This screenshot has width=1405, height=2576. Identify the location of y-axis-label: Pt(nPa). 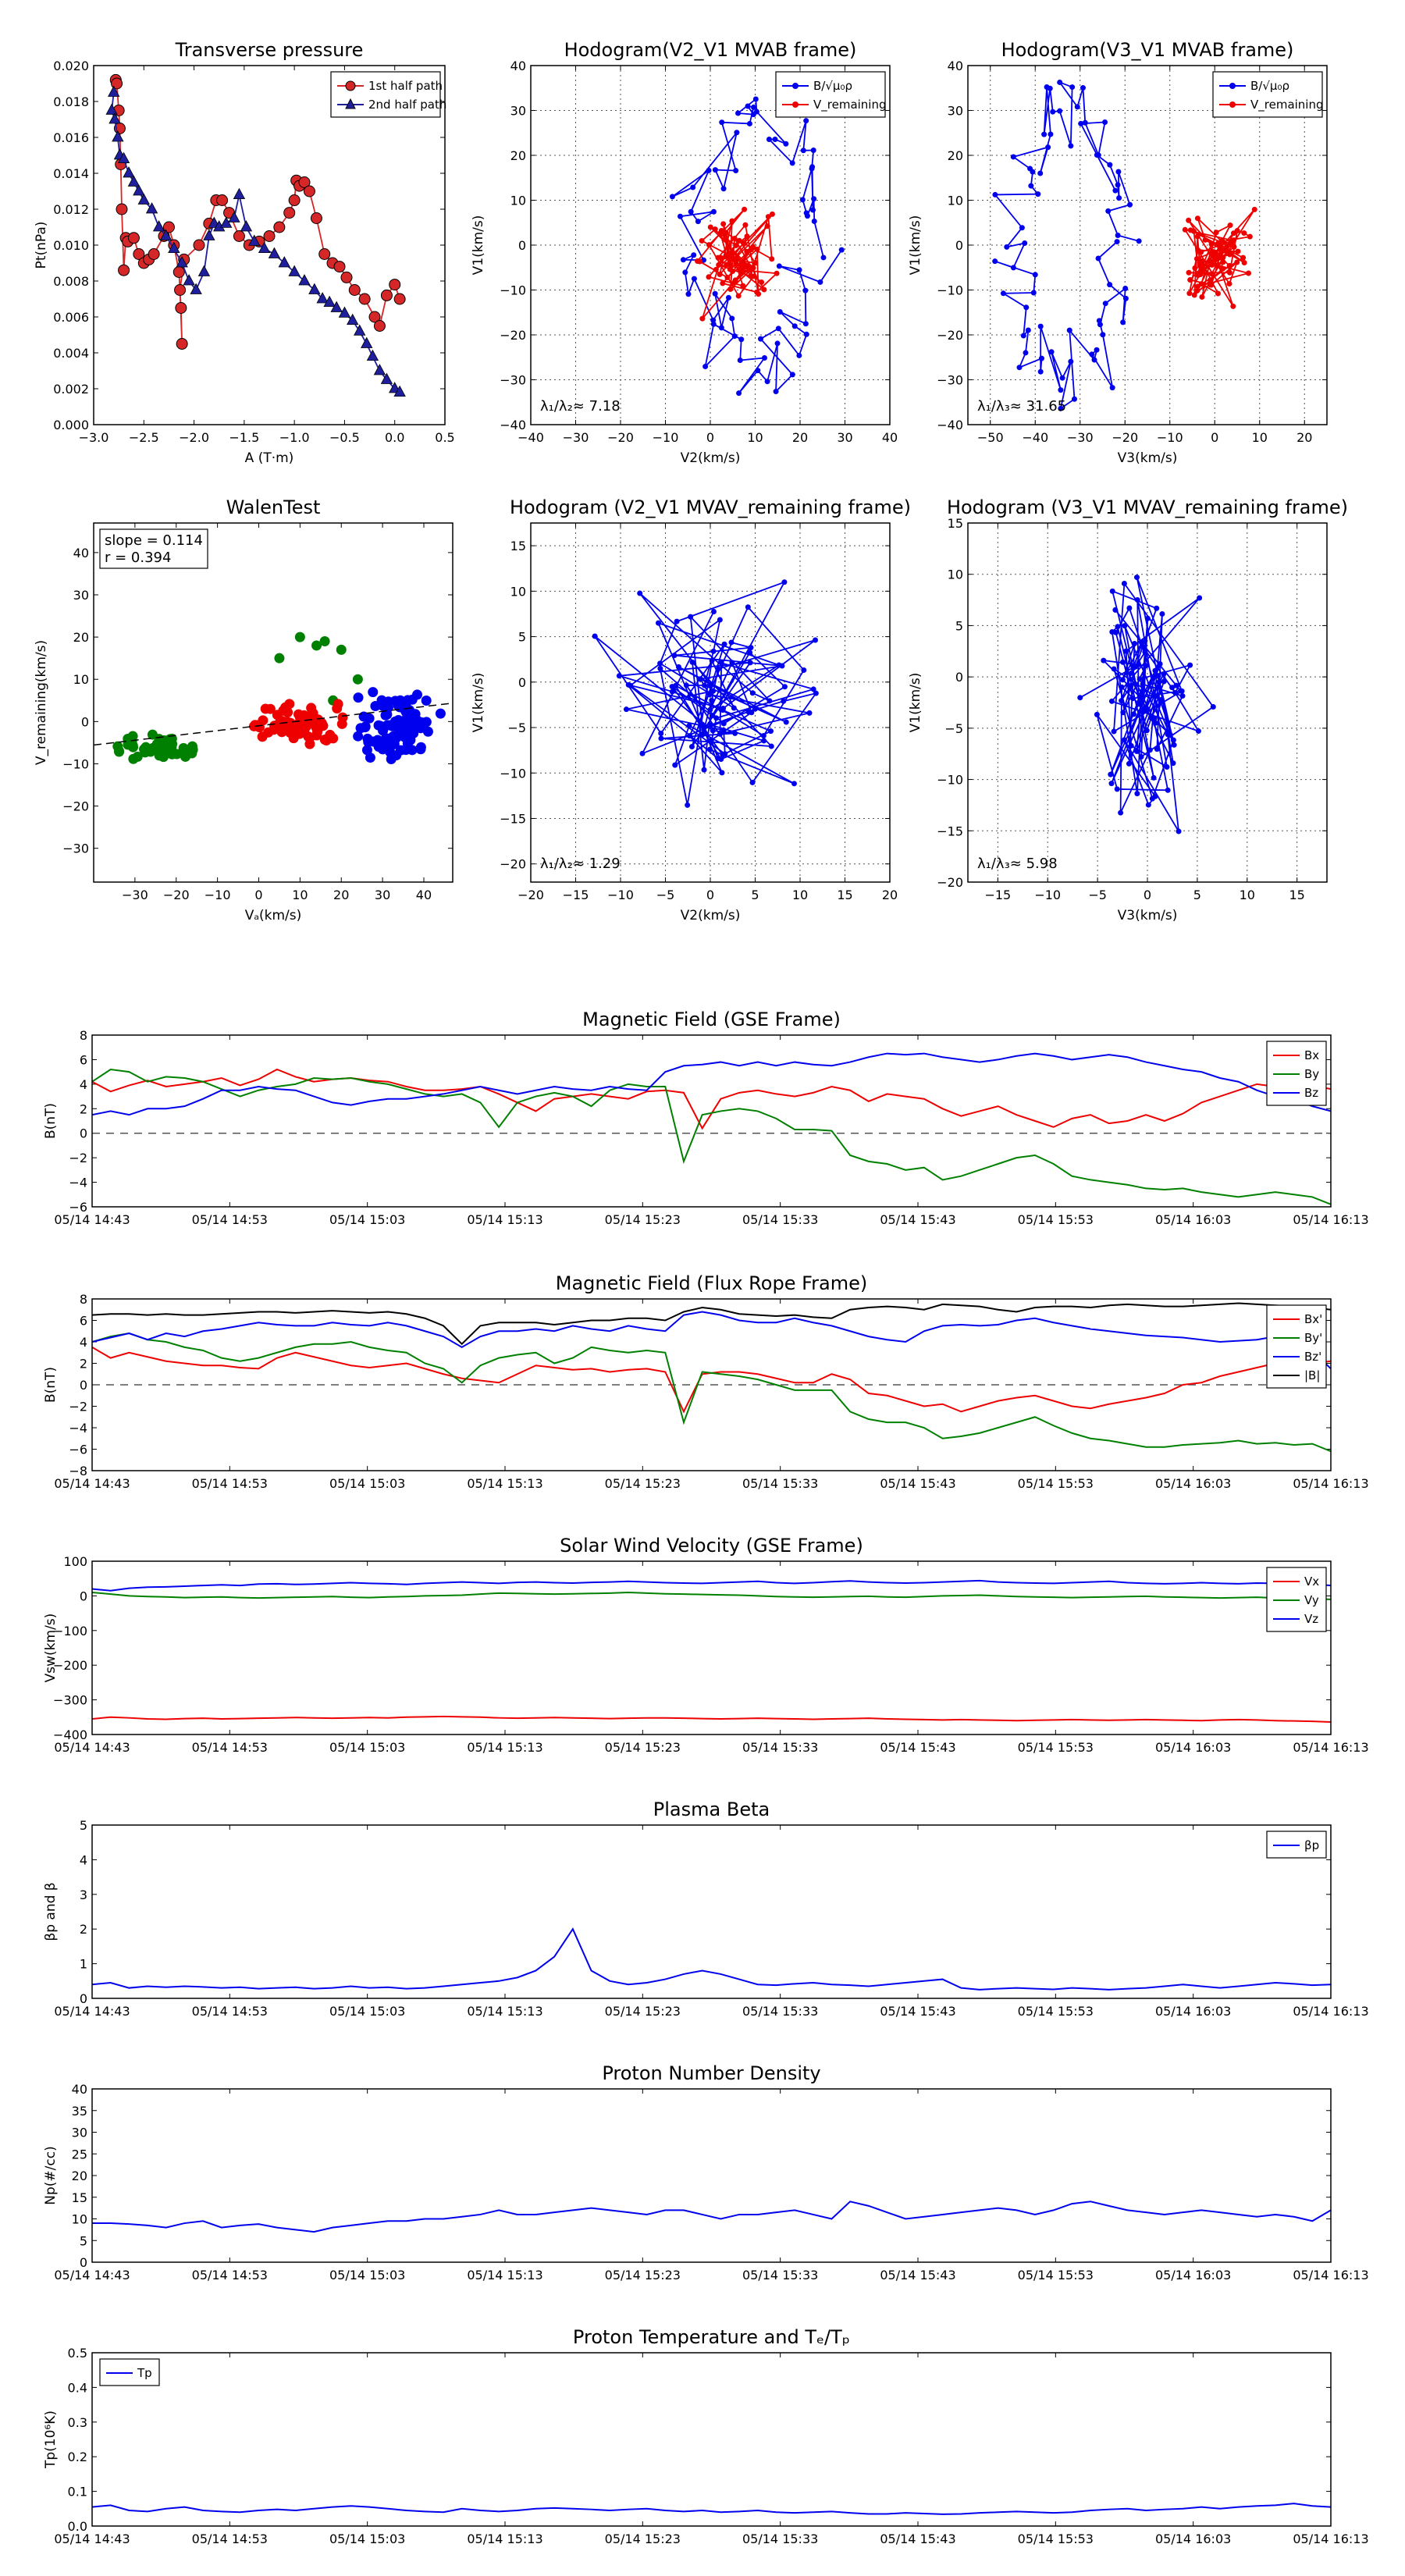
(41, 245).